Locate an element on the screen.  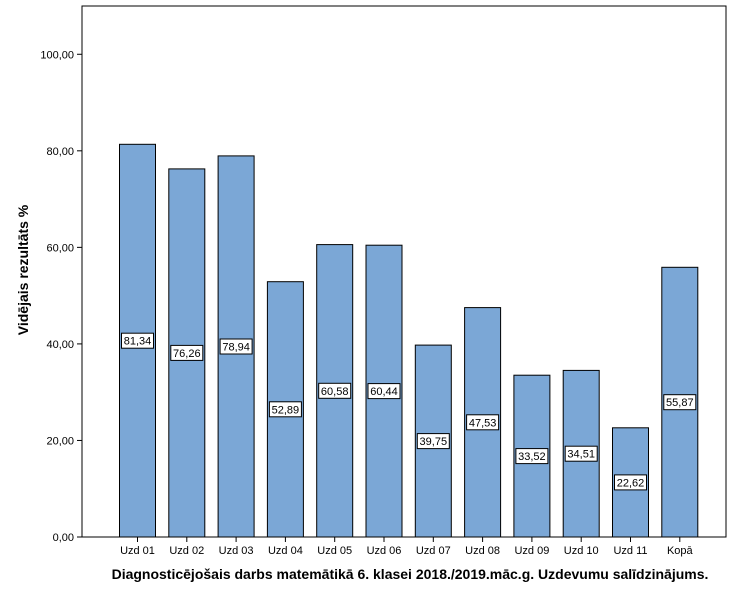
x-tick-label: Kopā is located at coordinates (680, 551).